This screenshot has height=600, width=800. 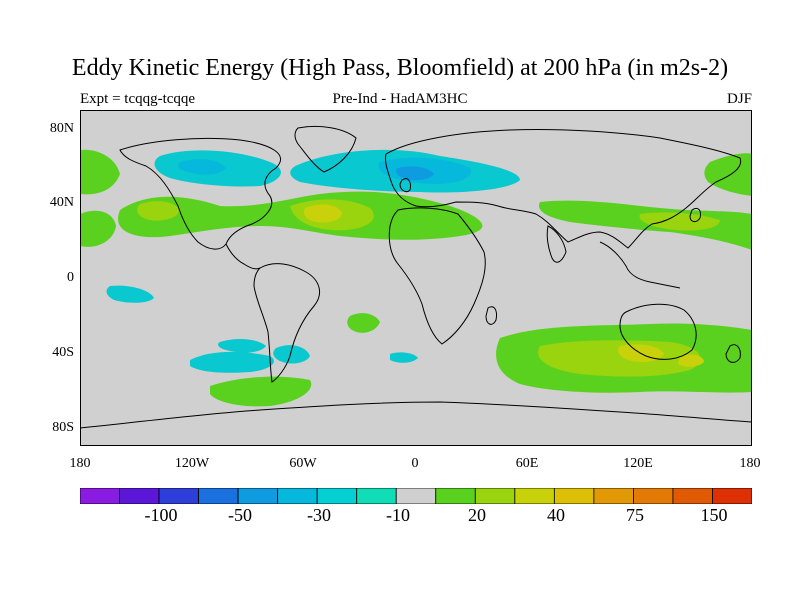 What do you see at coordinates (405, 185) in the screenshot?
I see `coast-uk` at bounding box center [405, 185].